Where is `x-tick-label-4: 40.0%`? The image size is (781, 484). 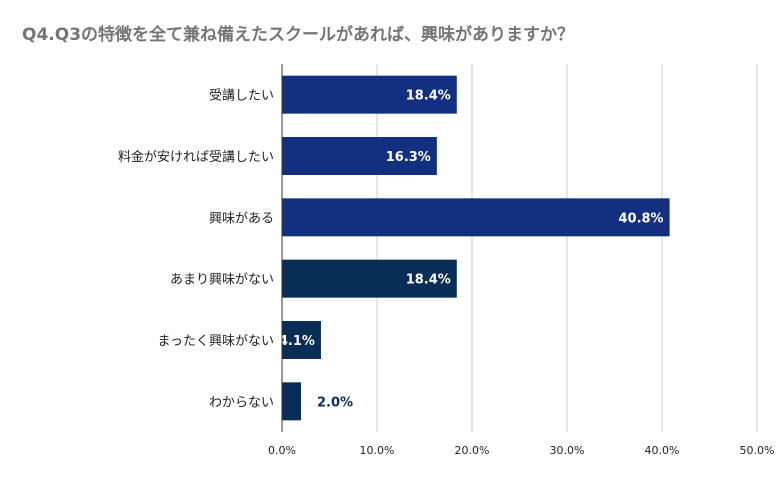
x-tick-label-4: 40.0% is located at coordinates (662, 450).